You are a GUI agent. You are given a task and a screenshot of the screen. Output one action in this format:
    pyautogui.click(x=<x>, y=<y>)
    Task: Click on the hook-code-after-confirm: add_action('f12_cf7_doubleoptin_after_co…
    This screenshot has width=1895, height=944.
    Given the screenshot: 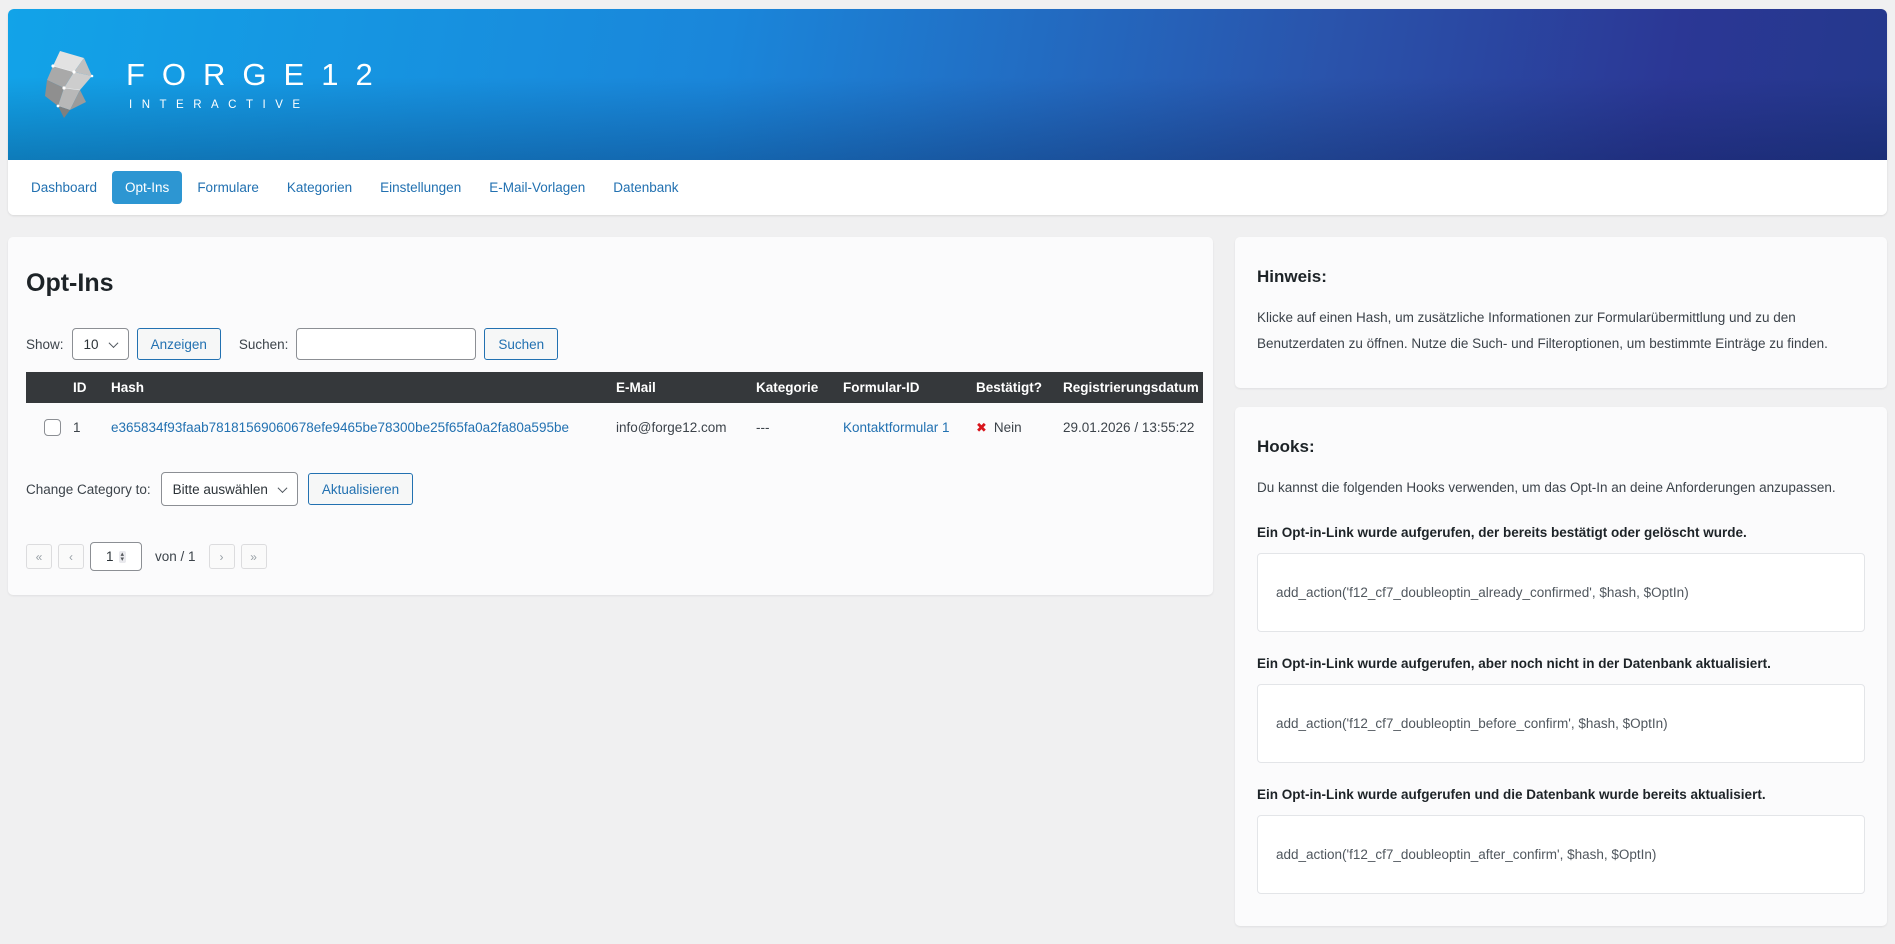 What is the action you would take?
    pyautogui.click(x=1561, y=854)
    